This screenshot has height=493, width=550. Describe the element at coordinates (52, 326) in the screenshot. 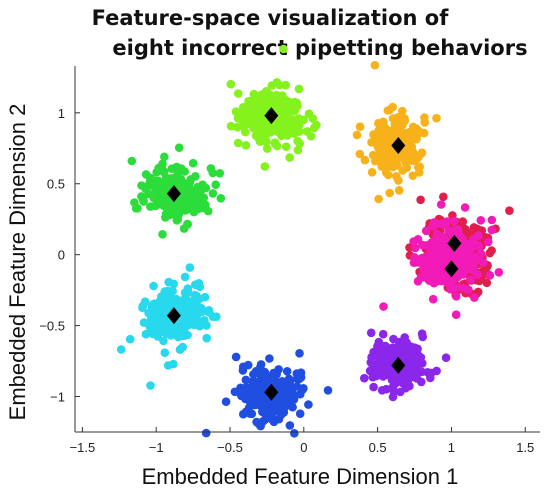

I see `y-tick-label: −0.5` at that location.